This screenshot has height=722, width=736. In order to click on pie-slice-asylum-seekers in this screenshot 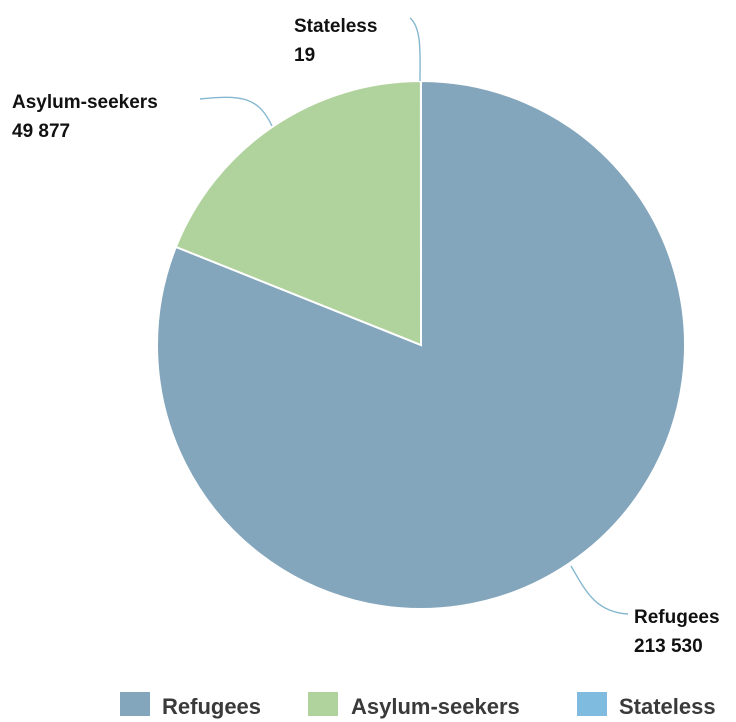, I will do `click(298, 213)`.